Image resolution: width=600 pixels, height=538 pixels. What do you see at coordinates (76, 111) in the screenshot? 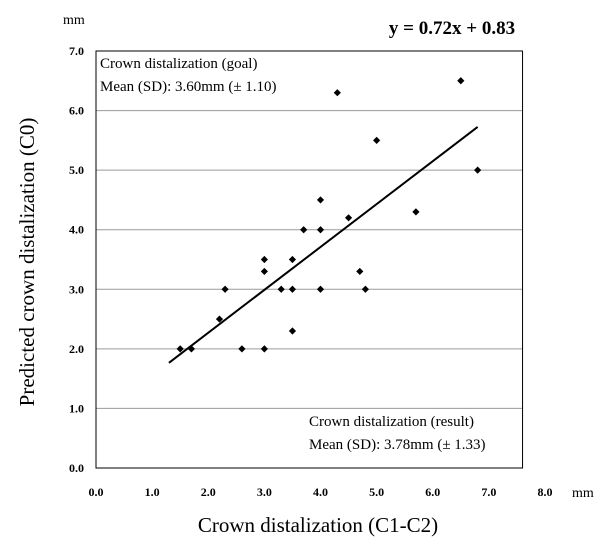
I see `y-tick-label: 6.0` at bounding box center [76, 111].